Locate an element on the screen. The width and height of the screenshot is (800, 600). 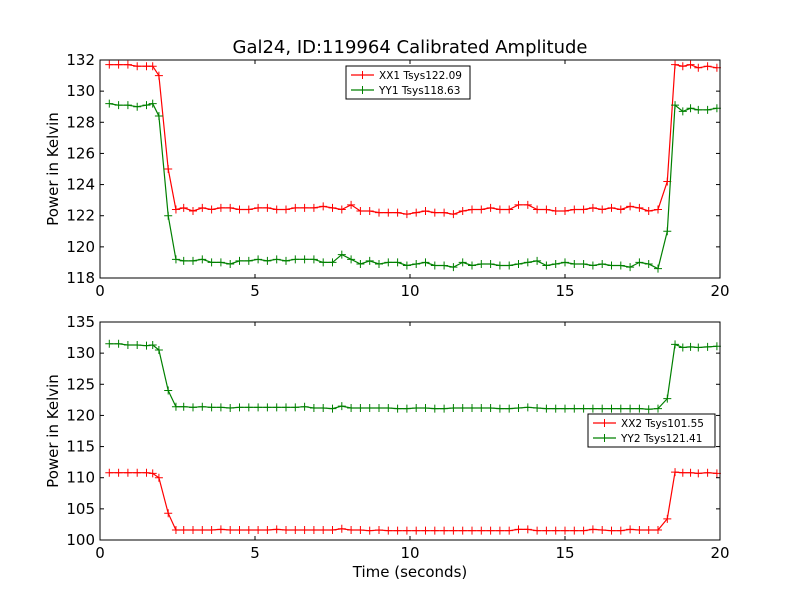
legend-marker is located at coordinates (604, 438).